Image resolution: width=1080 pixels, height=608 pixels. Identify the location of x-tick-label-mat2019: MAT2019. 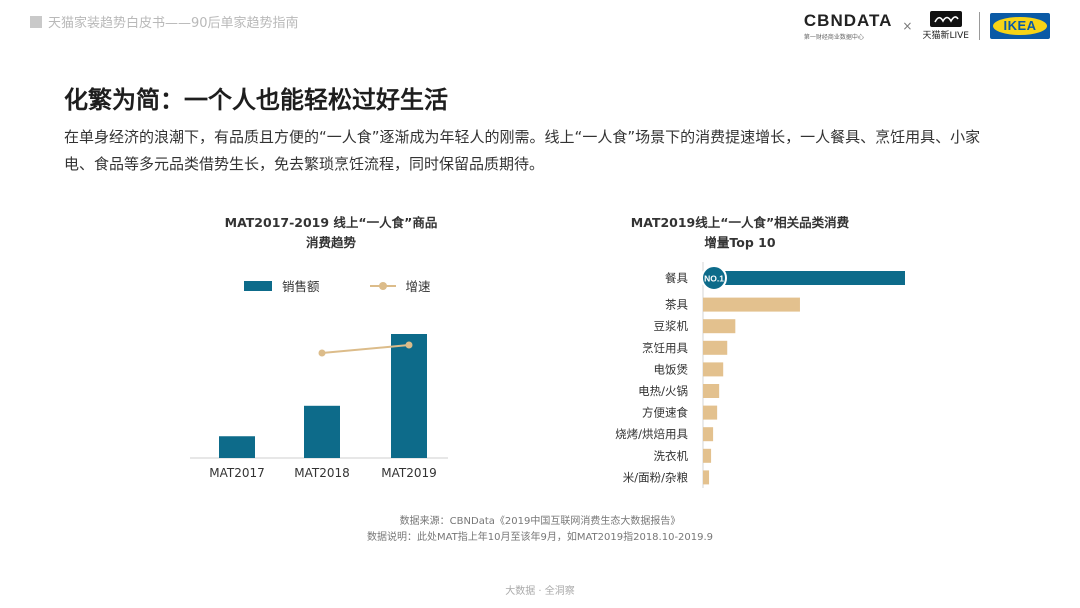
(409, 473).